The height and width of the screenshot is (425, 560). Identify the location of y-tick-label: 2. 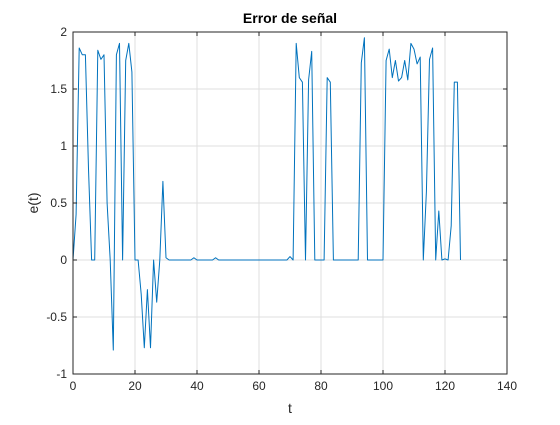
(63, 32).